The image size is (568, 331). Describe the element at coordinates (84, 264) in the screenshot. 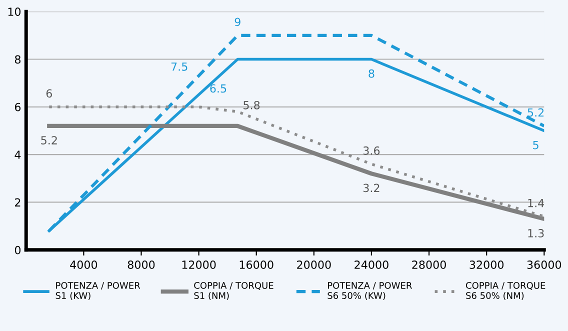

I see `x-tick-label: 4000` at that location.